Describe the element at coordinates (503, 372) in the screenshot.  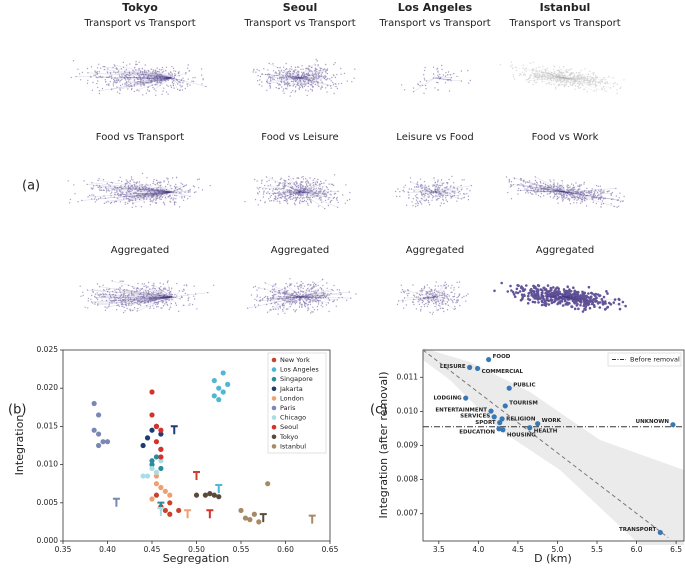
I see `point-label: COMMERCIAL` at that location.